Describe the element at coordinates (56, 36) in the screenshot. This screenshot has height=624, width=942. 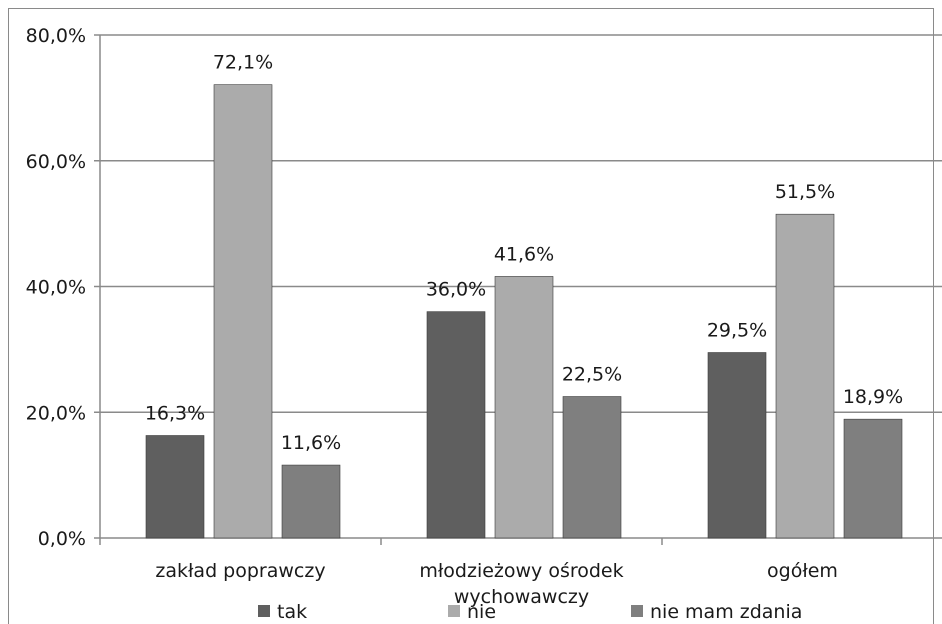
I see `y-tick-label: 80,0%` at that location.